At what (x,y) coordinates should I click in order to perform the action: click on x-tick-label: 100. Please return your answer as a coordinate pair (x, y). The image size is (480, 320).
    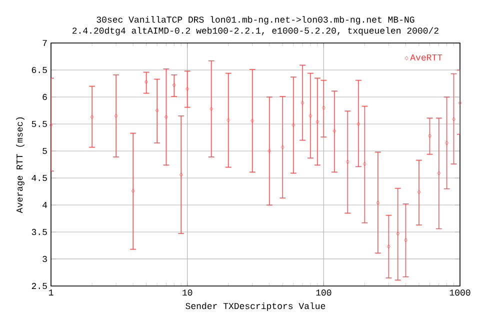
    Looking at the image, I should click on (324, 293).